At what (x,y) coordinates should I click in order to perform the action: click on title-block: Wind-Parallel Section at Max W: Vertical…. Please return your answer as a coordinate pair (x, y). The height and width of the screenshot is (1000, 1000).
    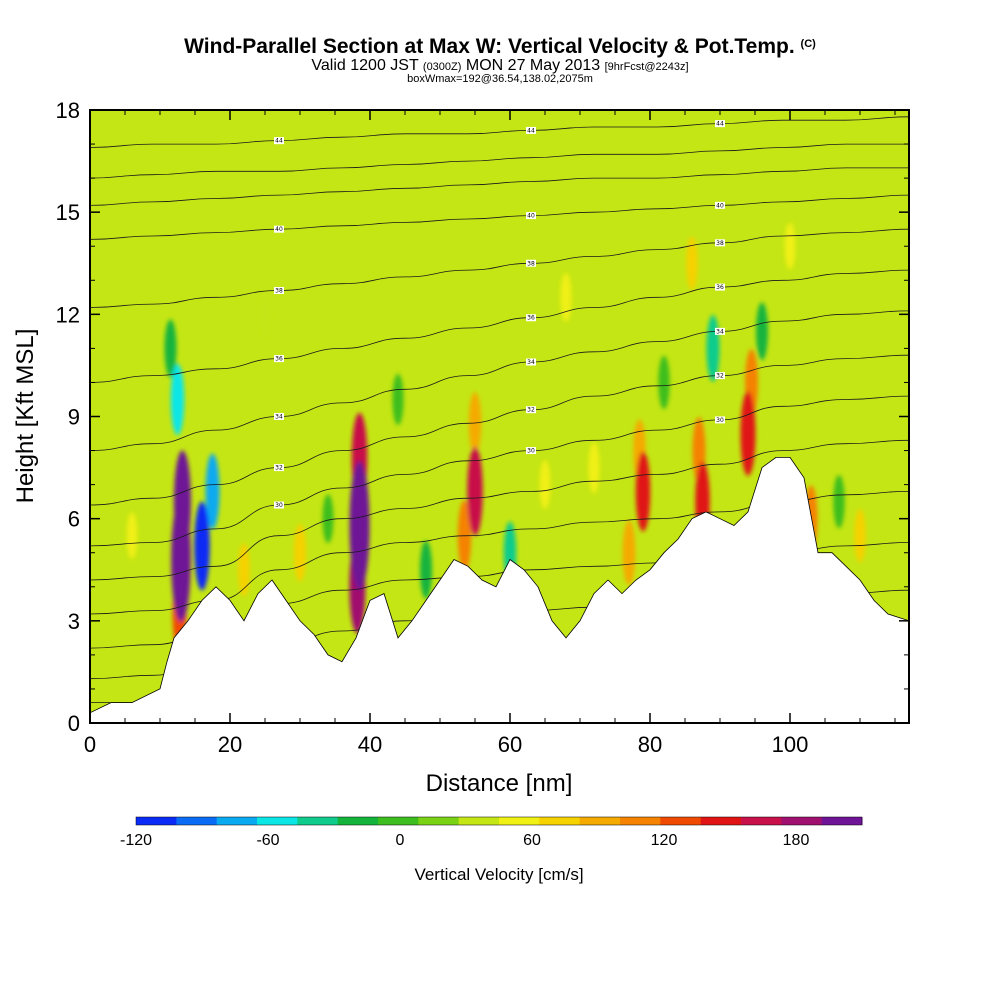
    Looking at the image, I should click on (500, 60).